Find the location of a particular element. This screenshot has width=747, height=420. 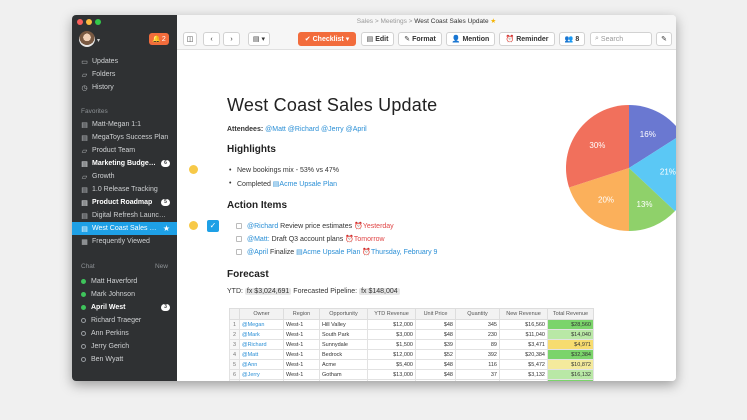

column-header is located at coordinates (234, 314).